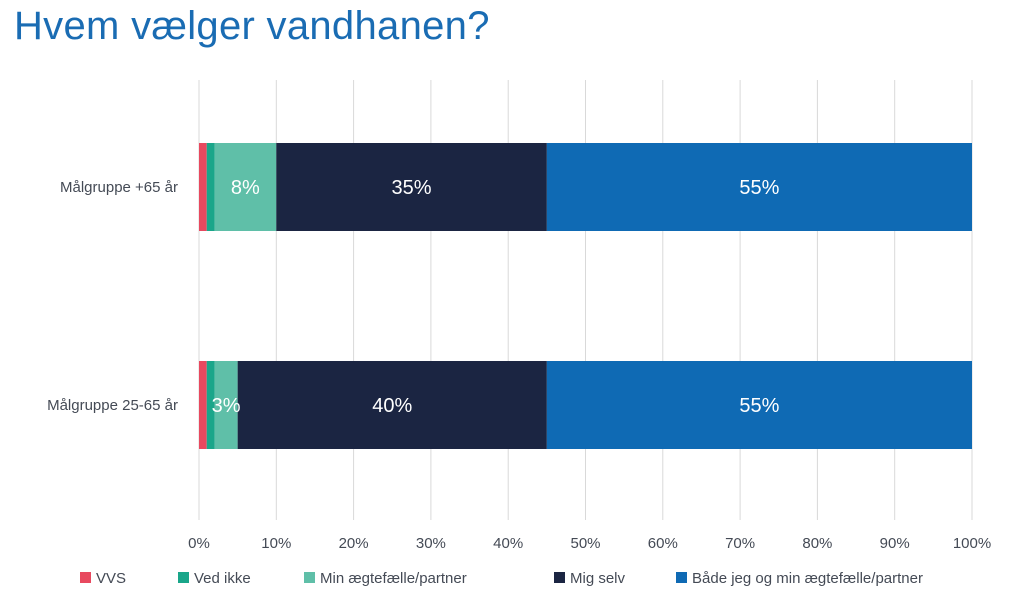 The height and width of the screenshot is (604, 1024). I want to click on x-tick-label: 40%, so click(508, 543).